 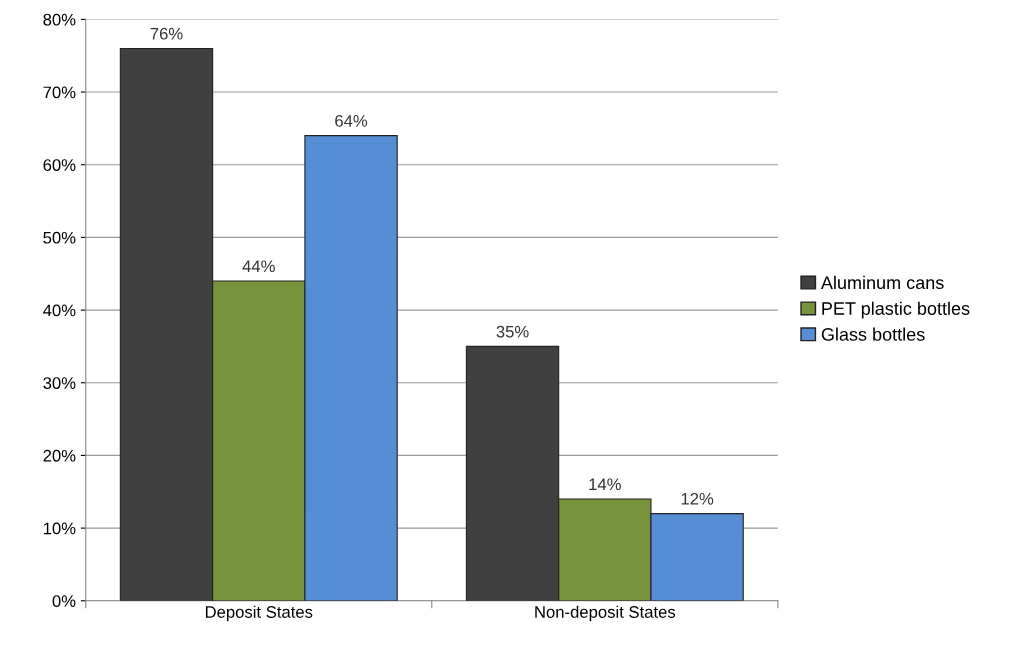 What do you see at coordinates (59, 528) in the screenshot?
I see `y-tick-label: 10%` at bounding box center [59, 528].